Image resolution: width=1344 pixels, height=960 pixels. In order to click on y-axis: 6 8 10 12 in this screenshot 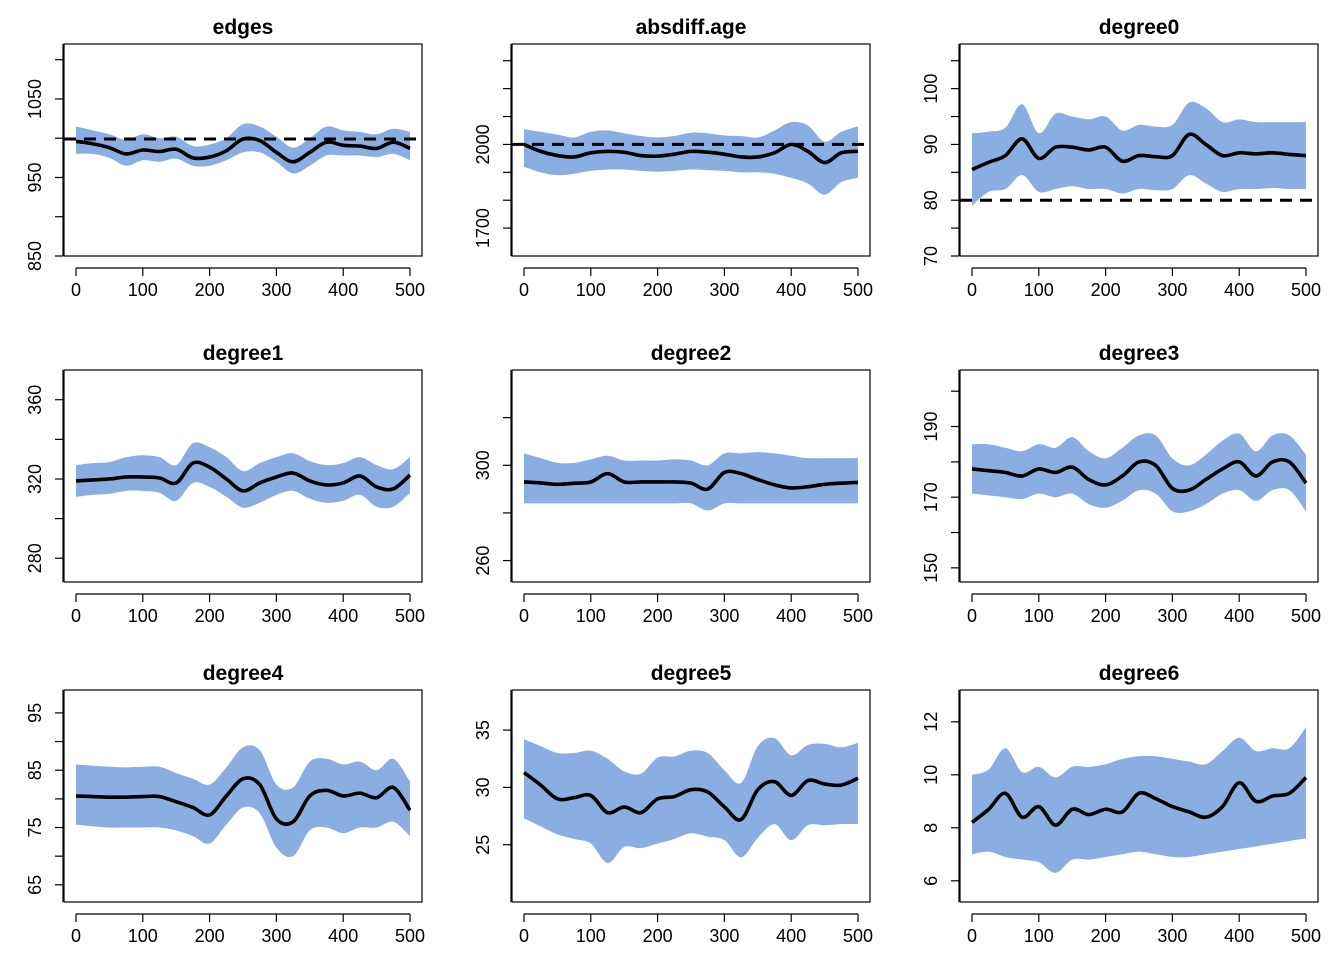, I will do `click(940, 796)`.